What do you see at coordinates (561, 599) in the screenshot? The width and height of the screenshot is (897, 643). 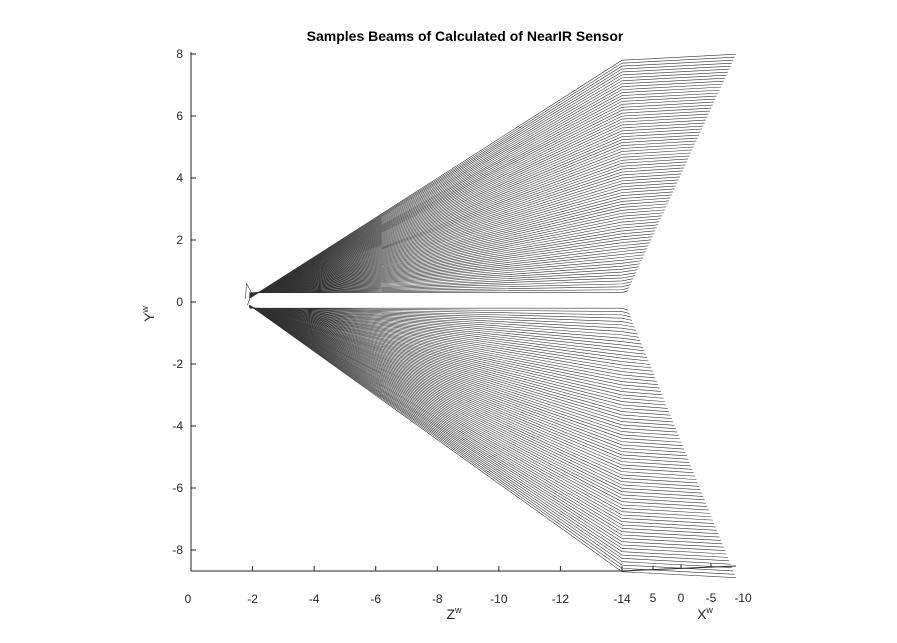 I see `z-tick-label: -12` at bounding box center [561, 599].